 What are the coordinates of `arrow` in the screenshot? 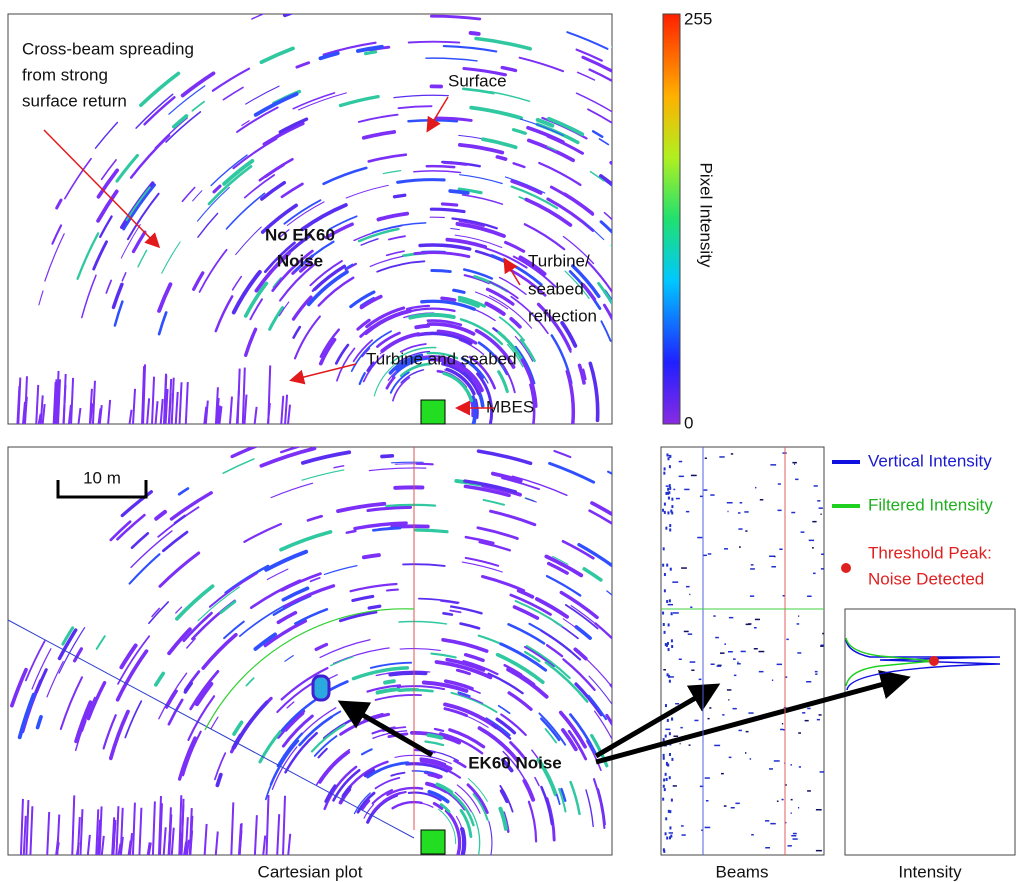 It's located at (102, 189).